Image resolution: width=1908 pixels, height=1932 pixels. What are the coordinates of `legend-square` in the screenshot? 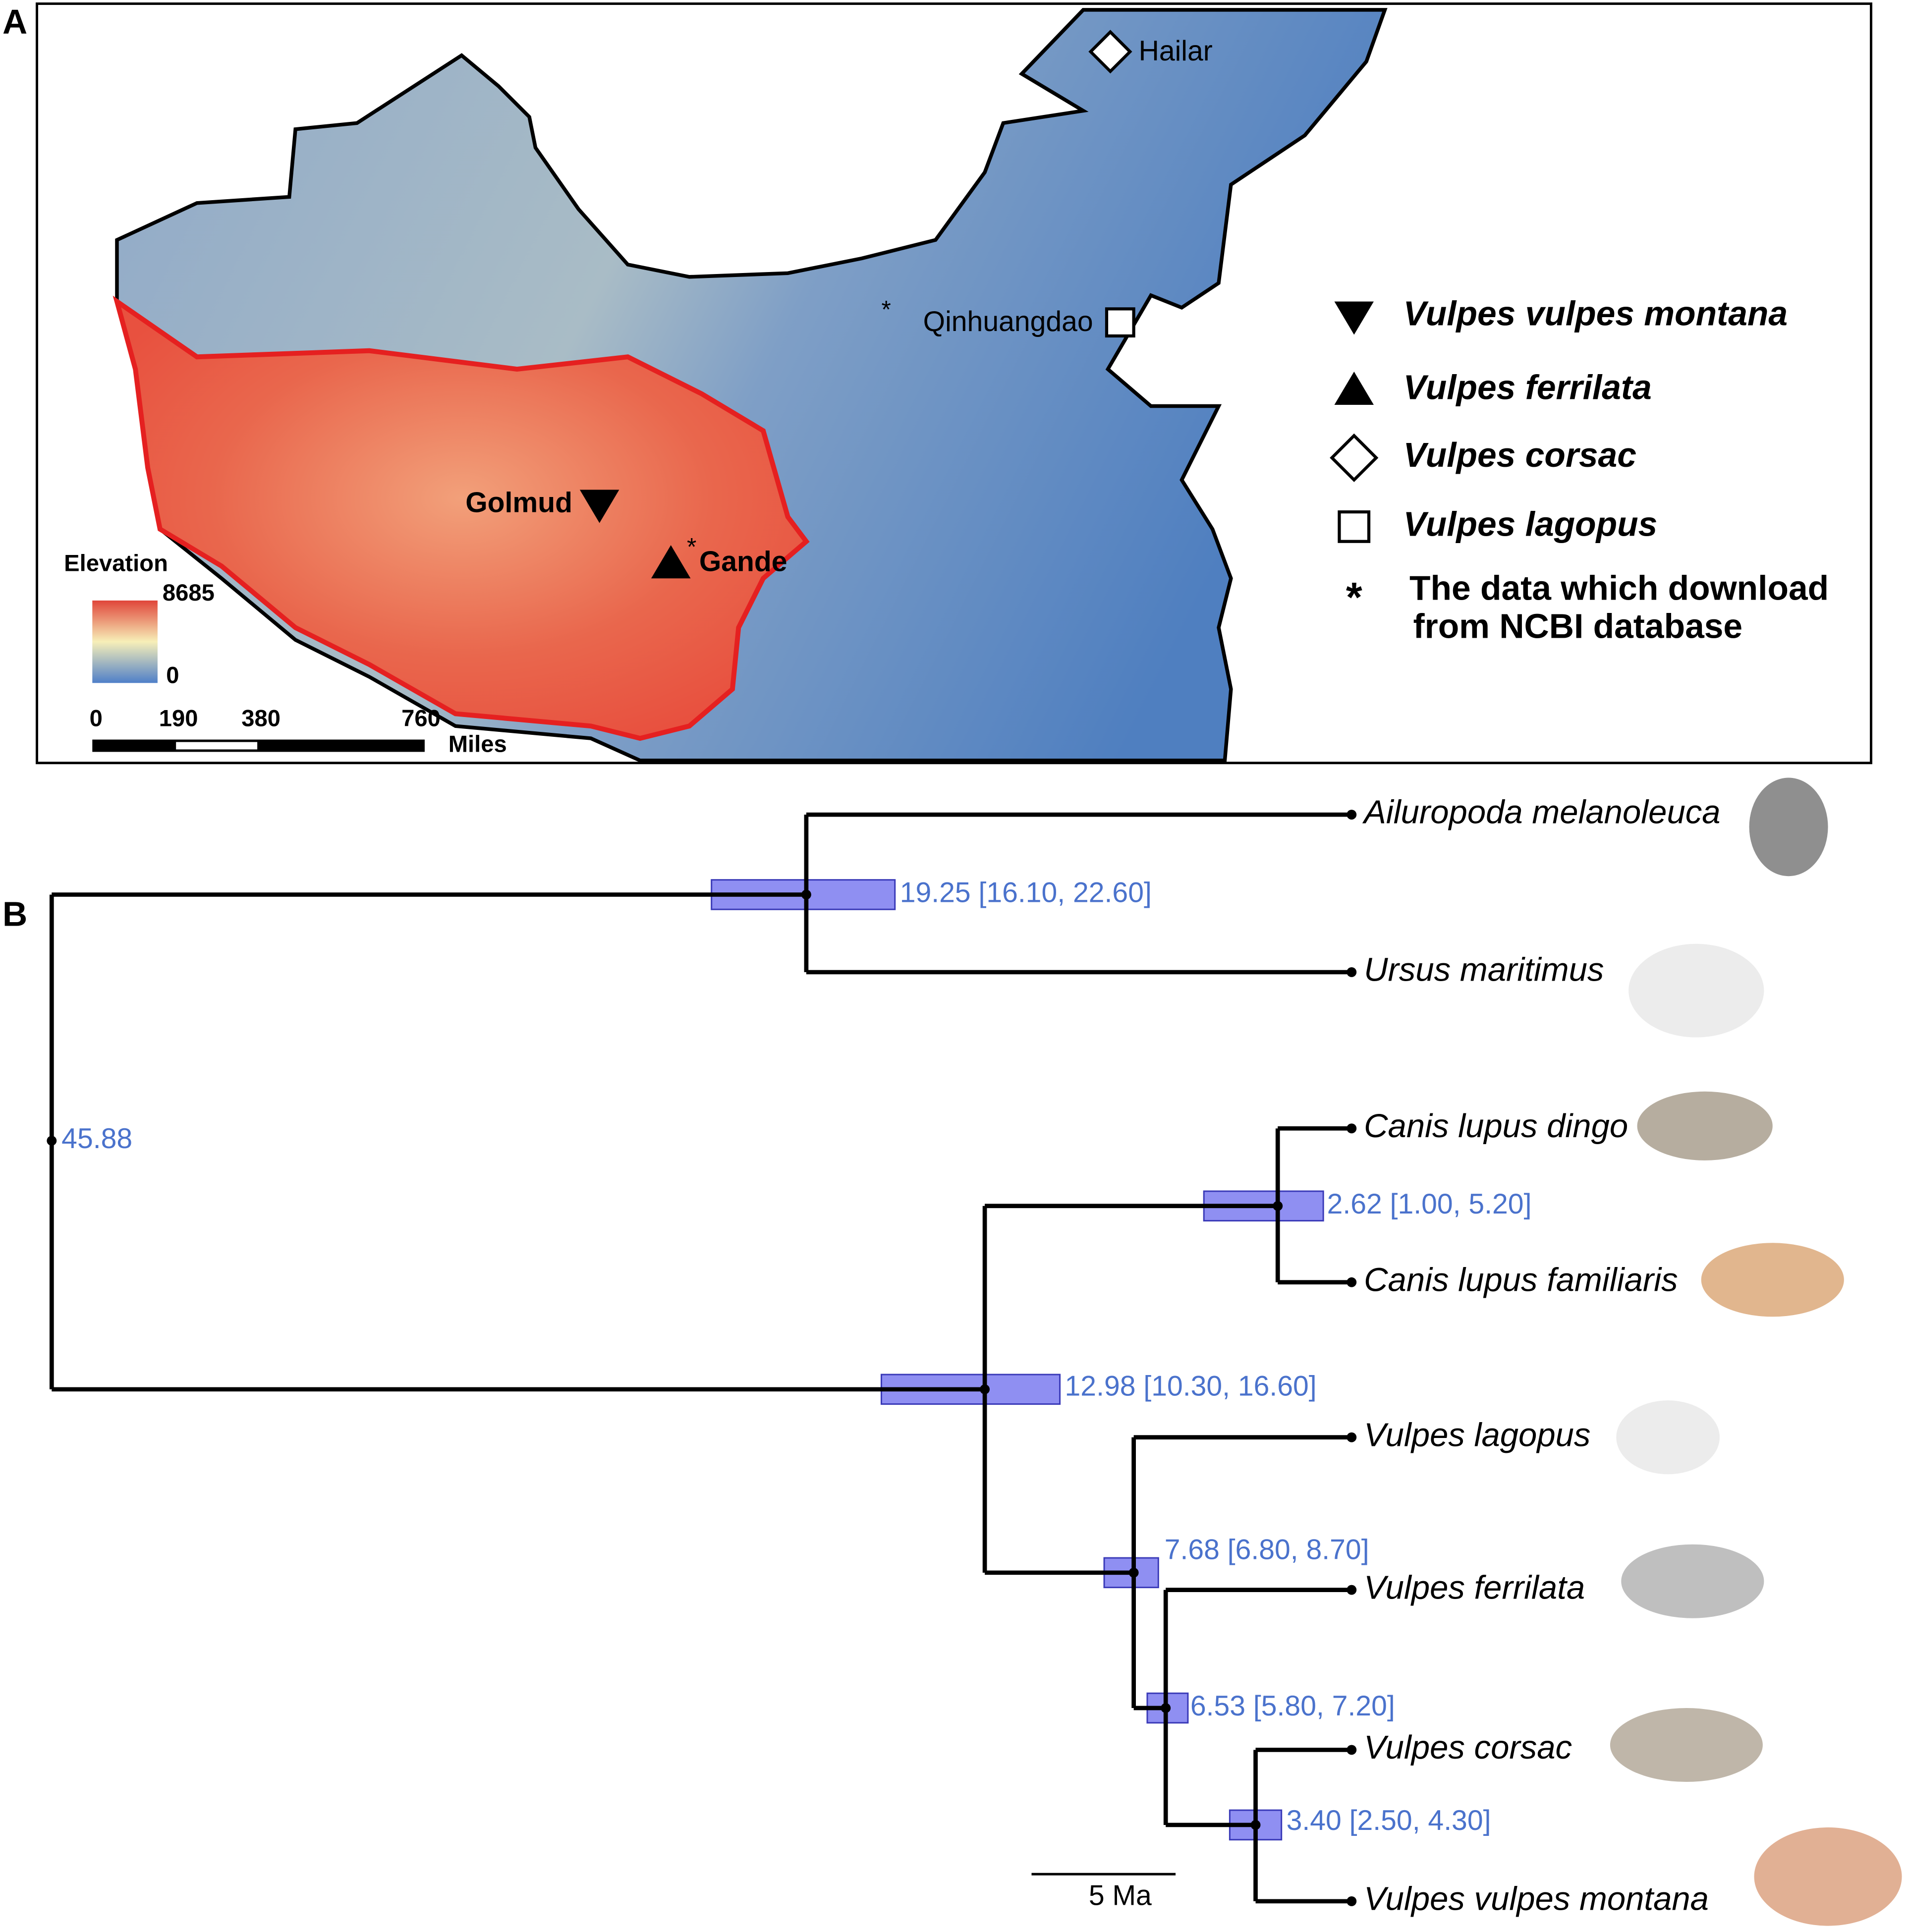 It's located at (1354, 526).